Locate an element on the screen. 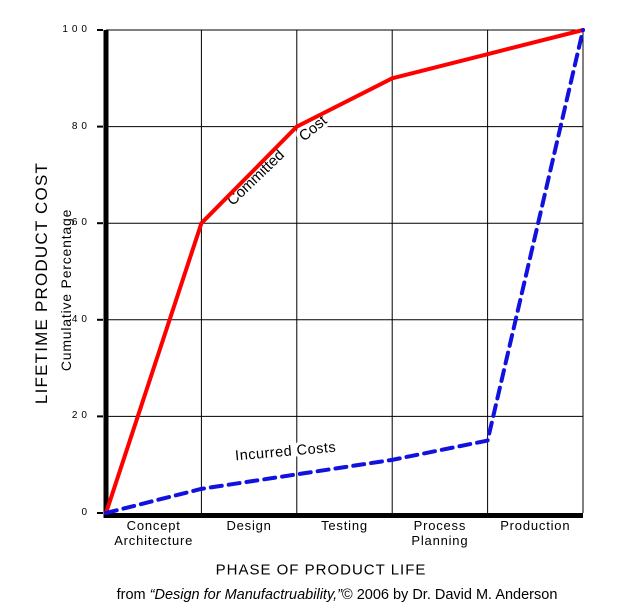  y-tick-label: 40 is located at coordinates (81, 319).